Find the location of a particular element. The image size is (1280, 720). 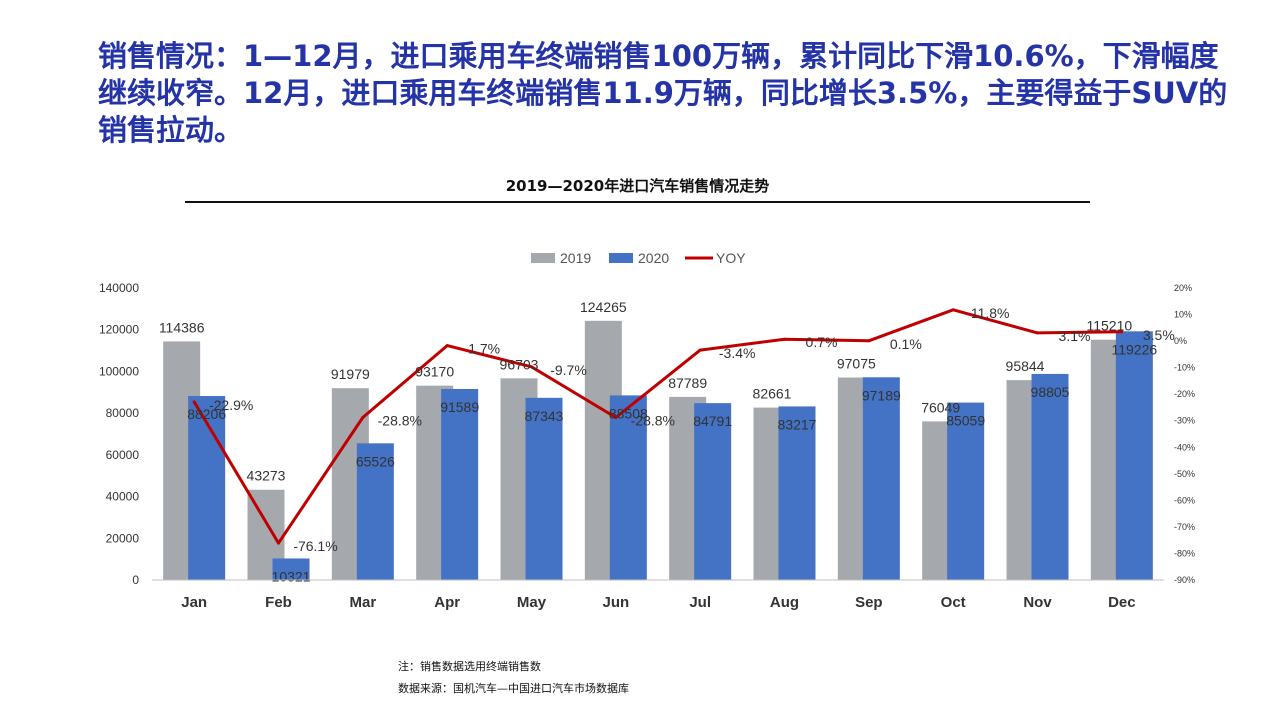

data-label-2020: 83217 is located at coordinates (797, 424).